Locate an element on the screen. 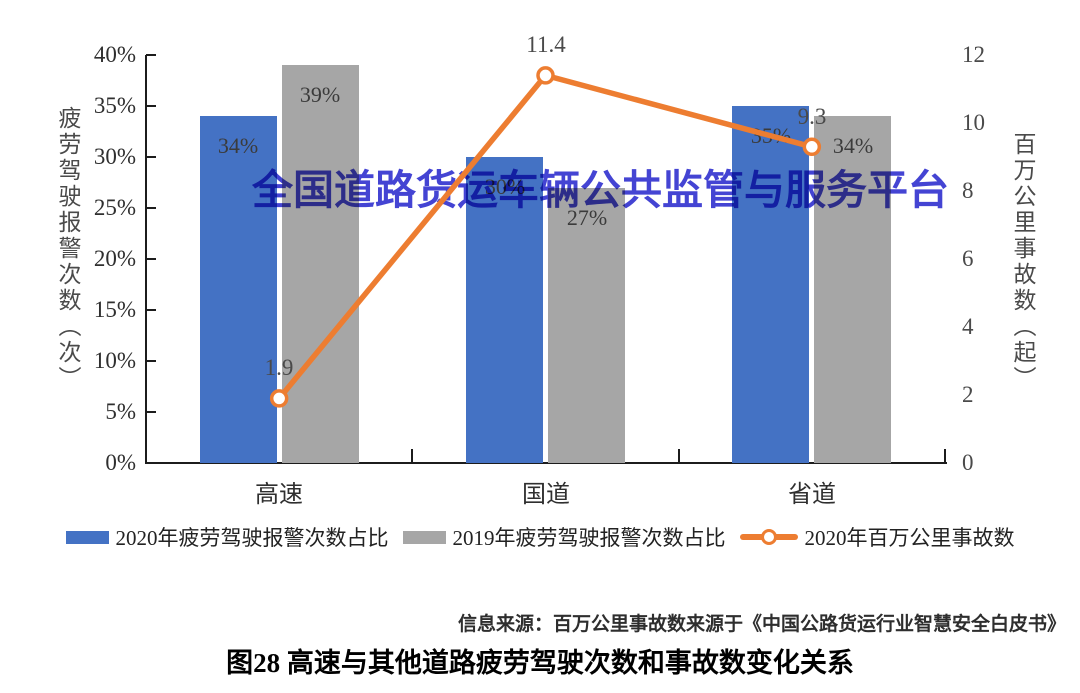 The width and height of the screenshot is (1080, 693). right-tick-label: 2 is located at coordinates (968, 394).